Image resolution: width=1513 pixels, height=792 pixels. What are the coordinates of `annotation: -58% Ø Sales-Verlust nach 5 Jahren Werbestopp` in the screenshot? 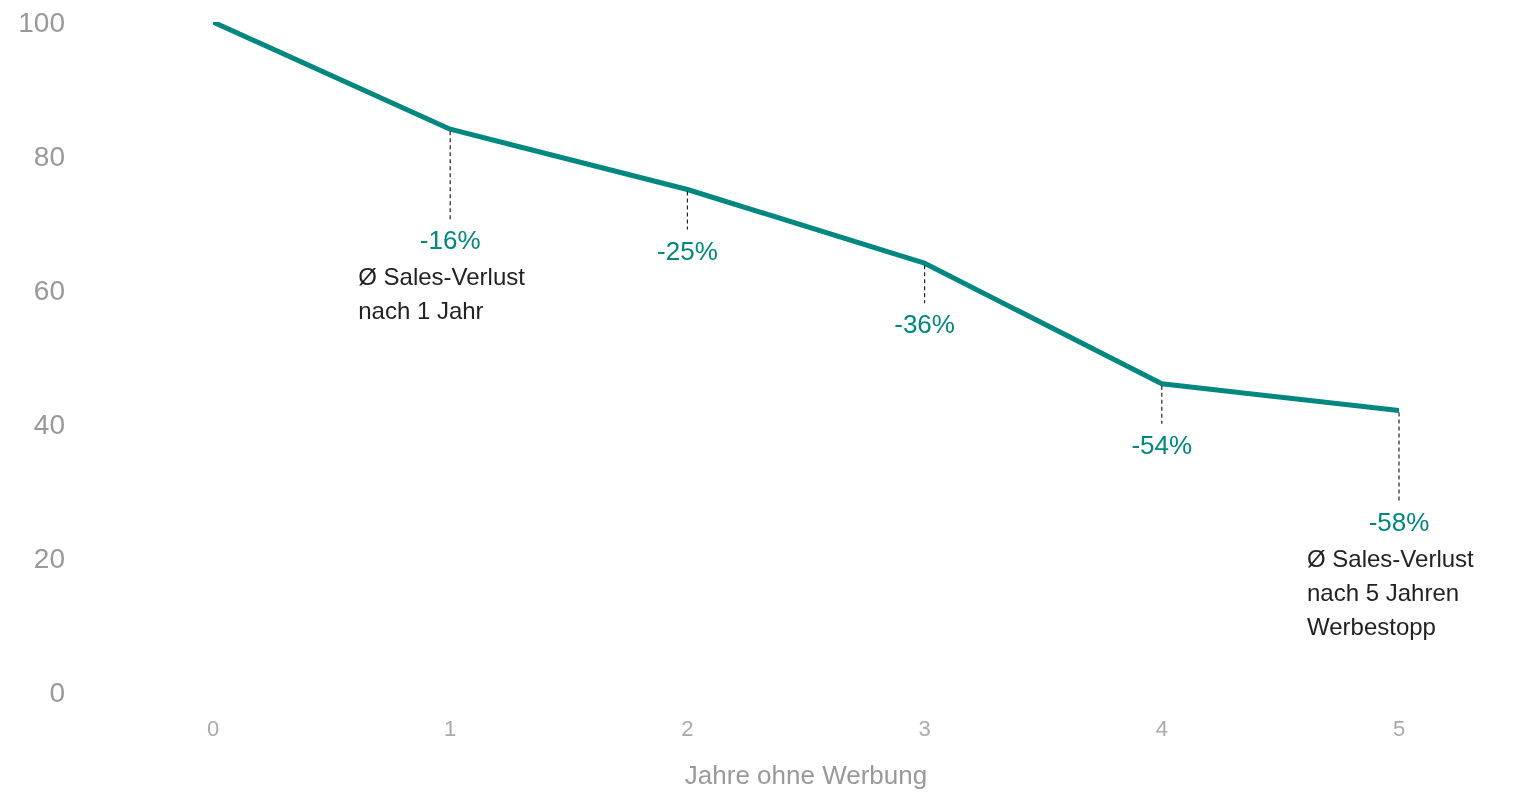 It's located at (1391, 573).